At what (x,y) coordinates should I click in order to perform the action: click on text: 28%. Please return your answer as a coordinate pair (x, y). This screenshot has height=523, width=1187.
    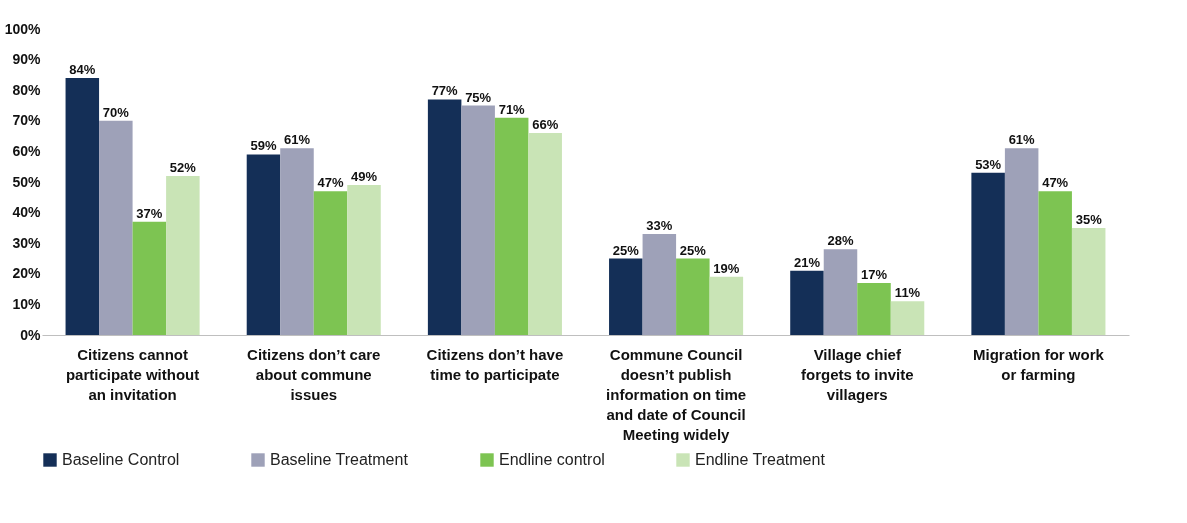
    Looking at the image, I should click on (840, 241).